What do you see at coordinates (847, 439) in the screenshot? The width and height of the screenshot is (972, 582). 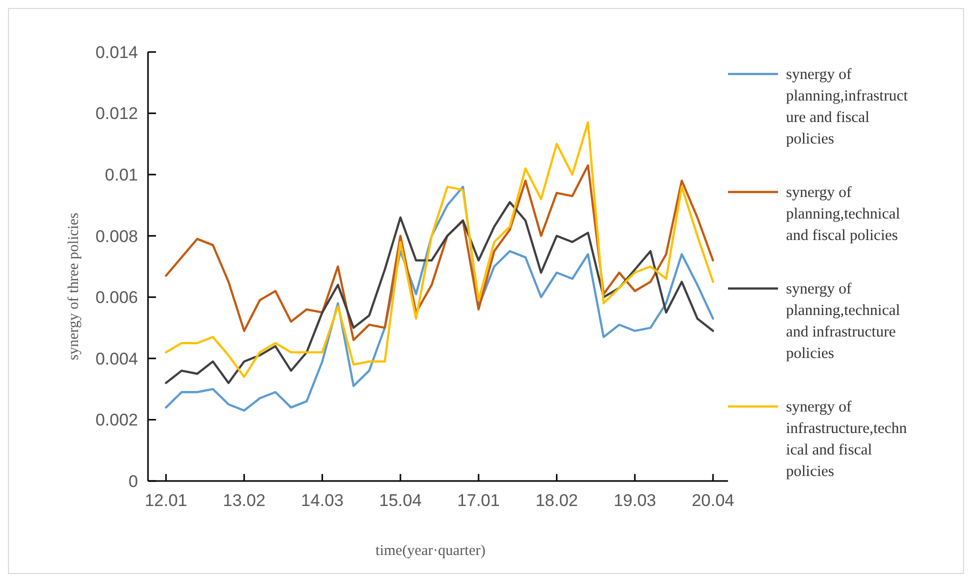 I see `legend-label: synergy of infrastructure,technical and fiscal policies` at bounding box center [847, 439].